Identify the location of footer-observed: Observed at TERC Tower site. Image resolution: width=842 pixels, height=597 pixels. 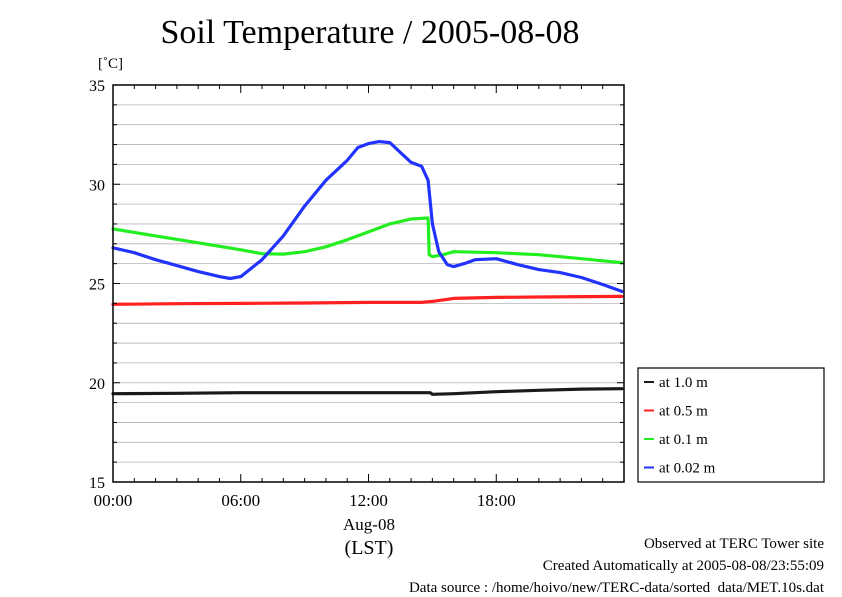
(733, 544).